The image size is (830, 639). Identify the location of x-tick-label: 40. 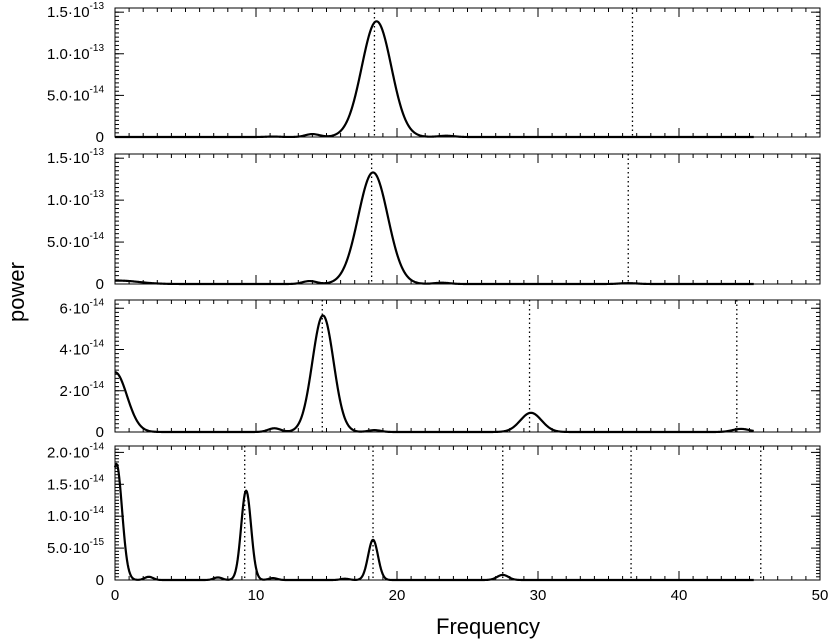
(679, 595).